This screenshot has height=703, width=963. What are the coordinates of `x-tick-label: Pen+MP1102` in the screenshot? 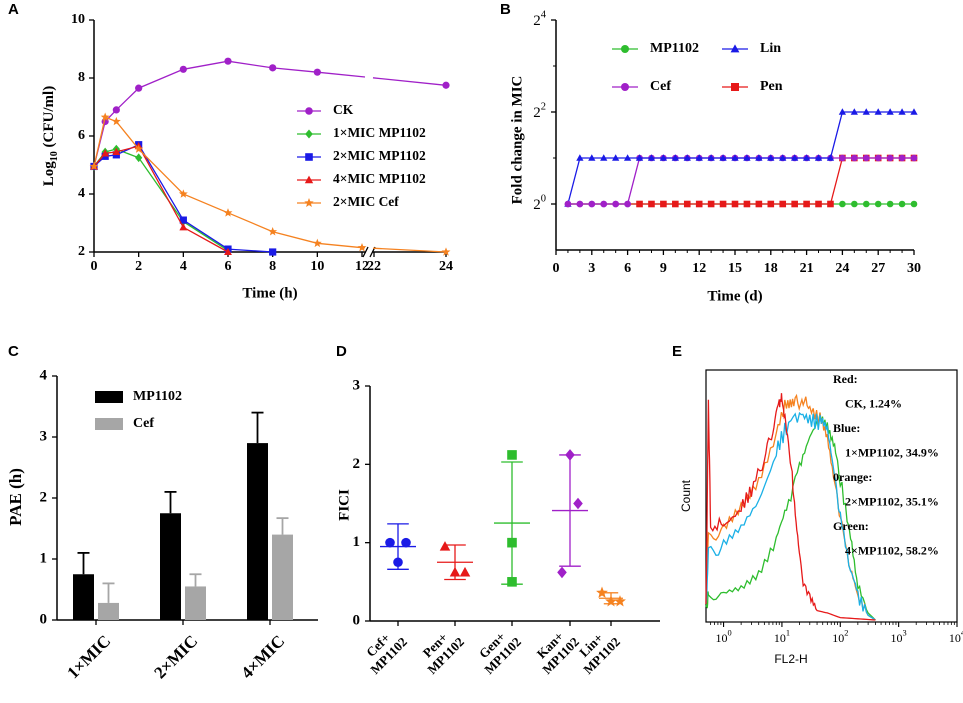 It's located at (440, 650).